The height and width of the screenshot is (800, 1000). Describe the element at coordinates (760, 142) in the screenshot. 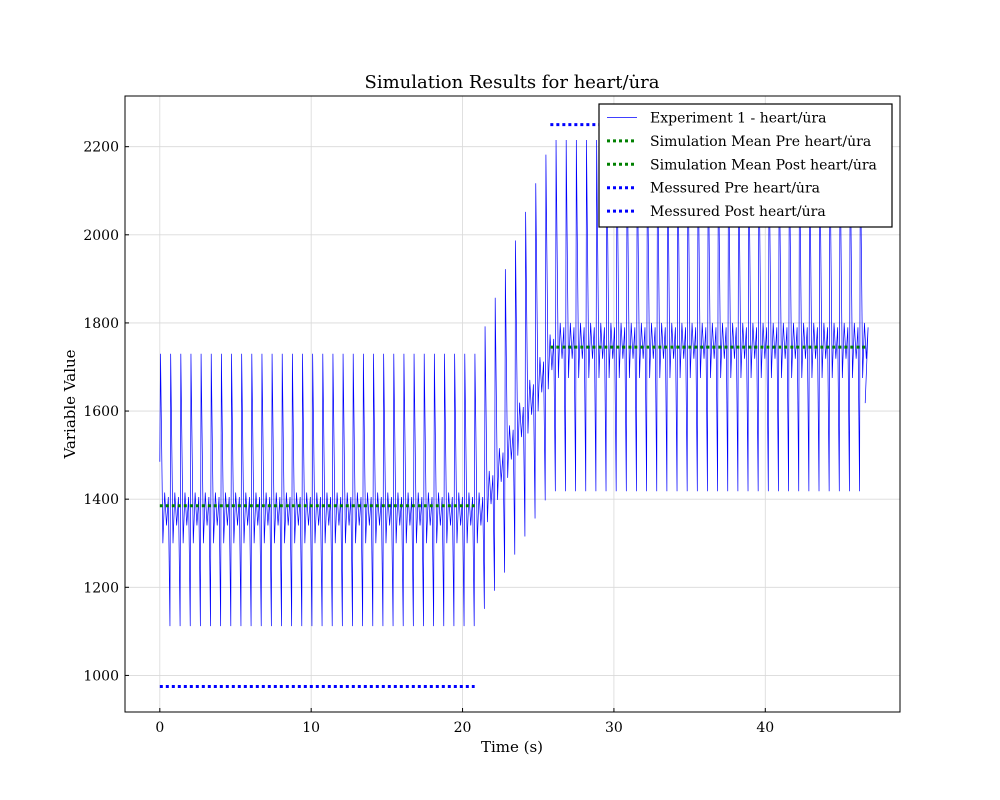

I see `legend-label: Simulation Mean Pre heart/u̇ra` at that location.